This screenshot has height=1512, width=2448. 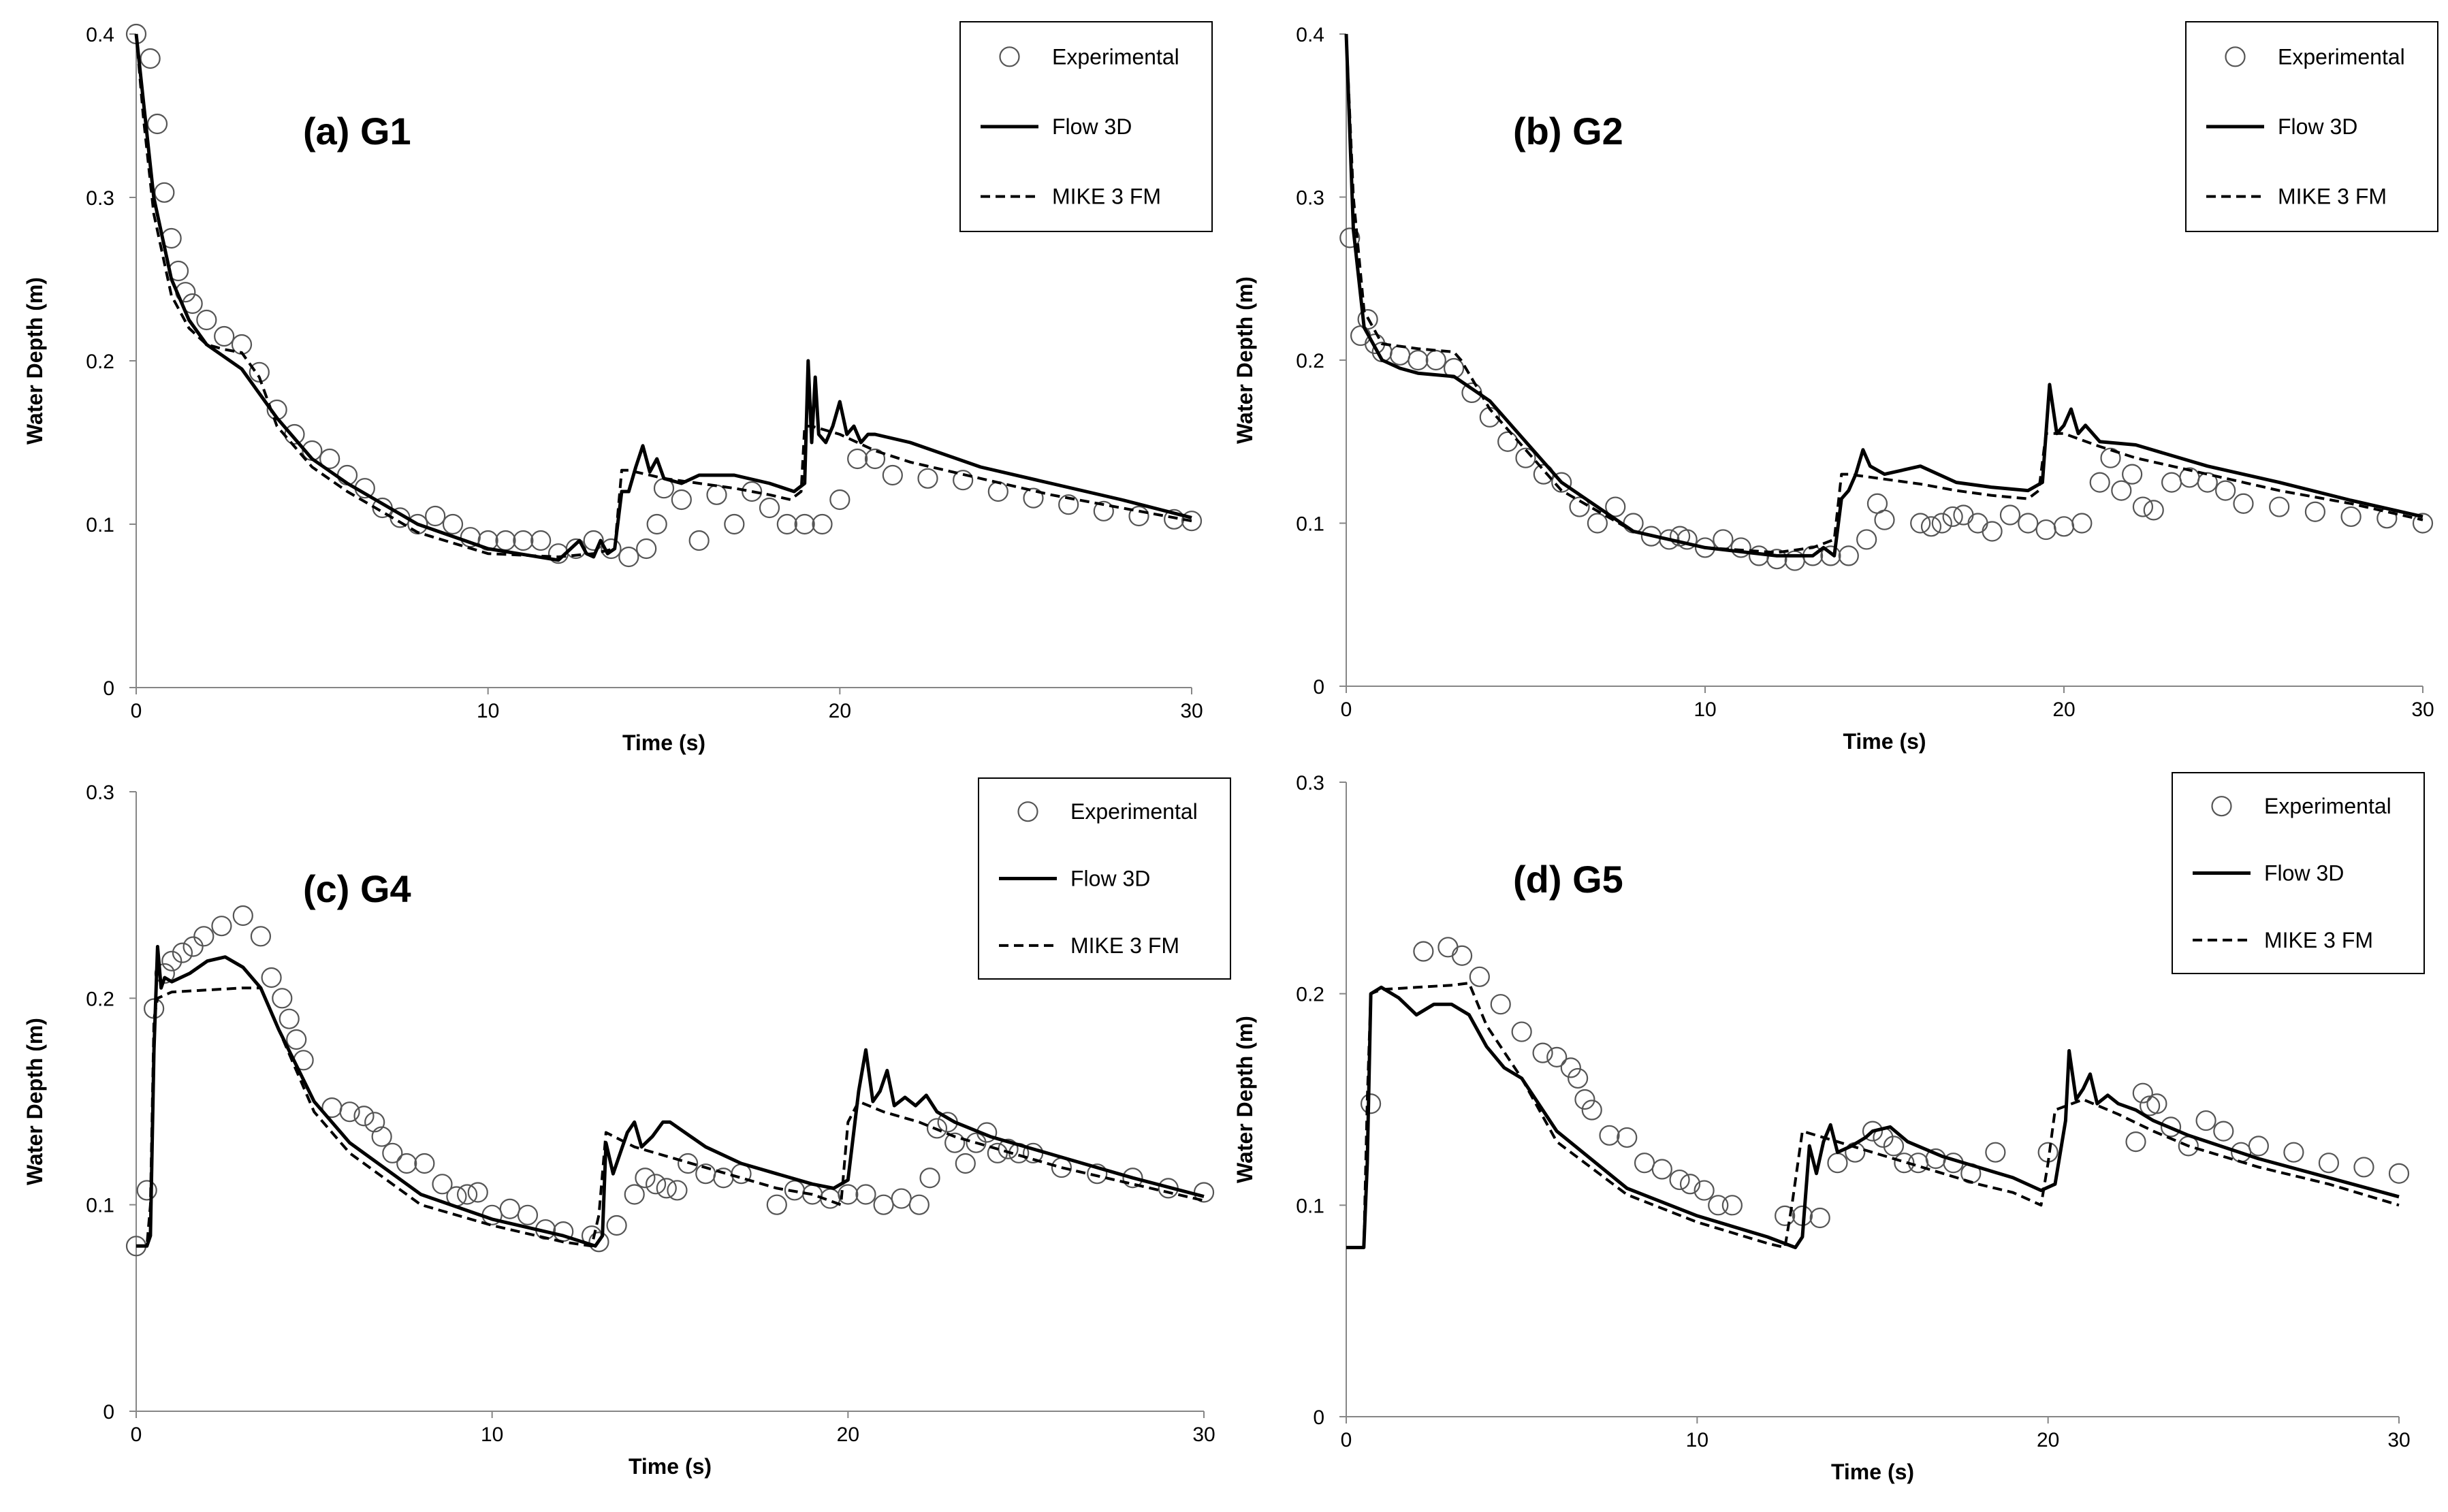 I want to click on x-tick-label: 10, so click(x=1697, y=1440).